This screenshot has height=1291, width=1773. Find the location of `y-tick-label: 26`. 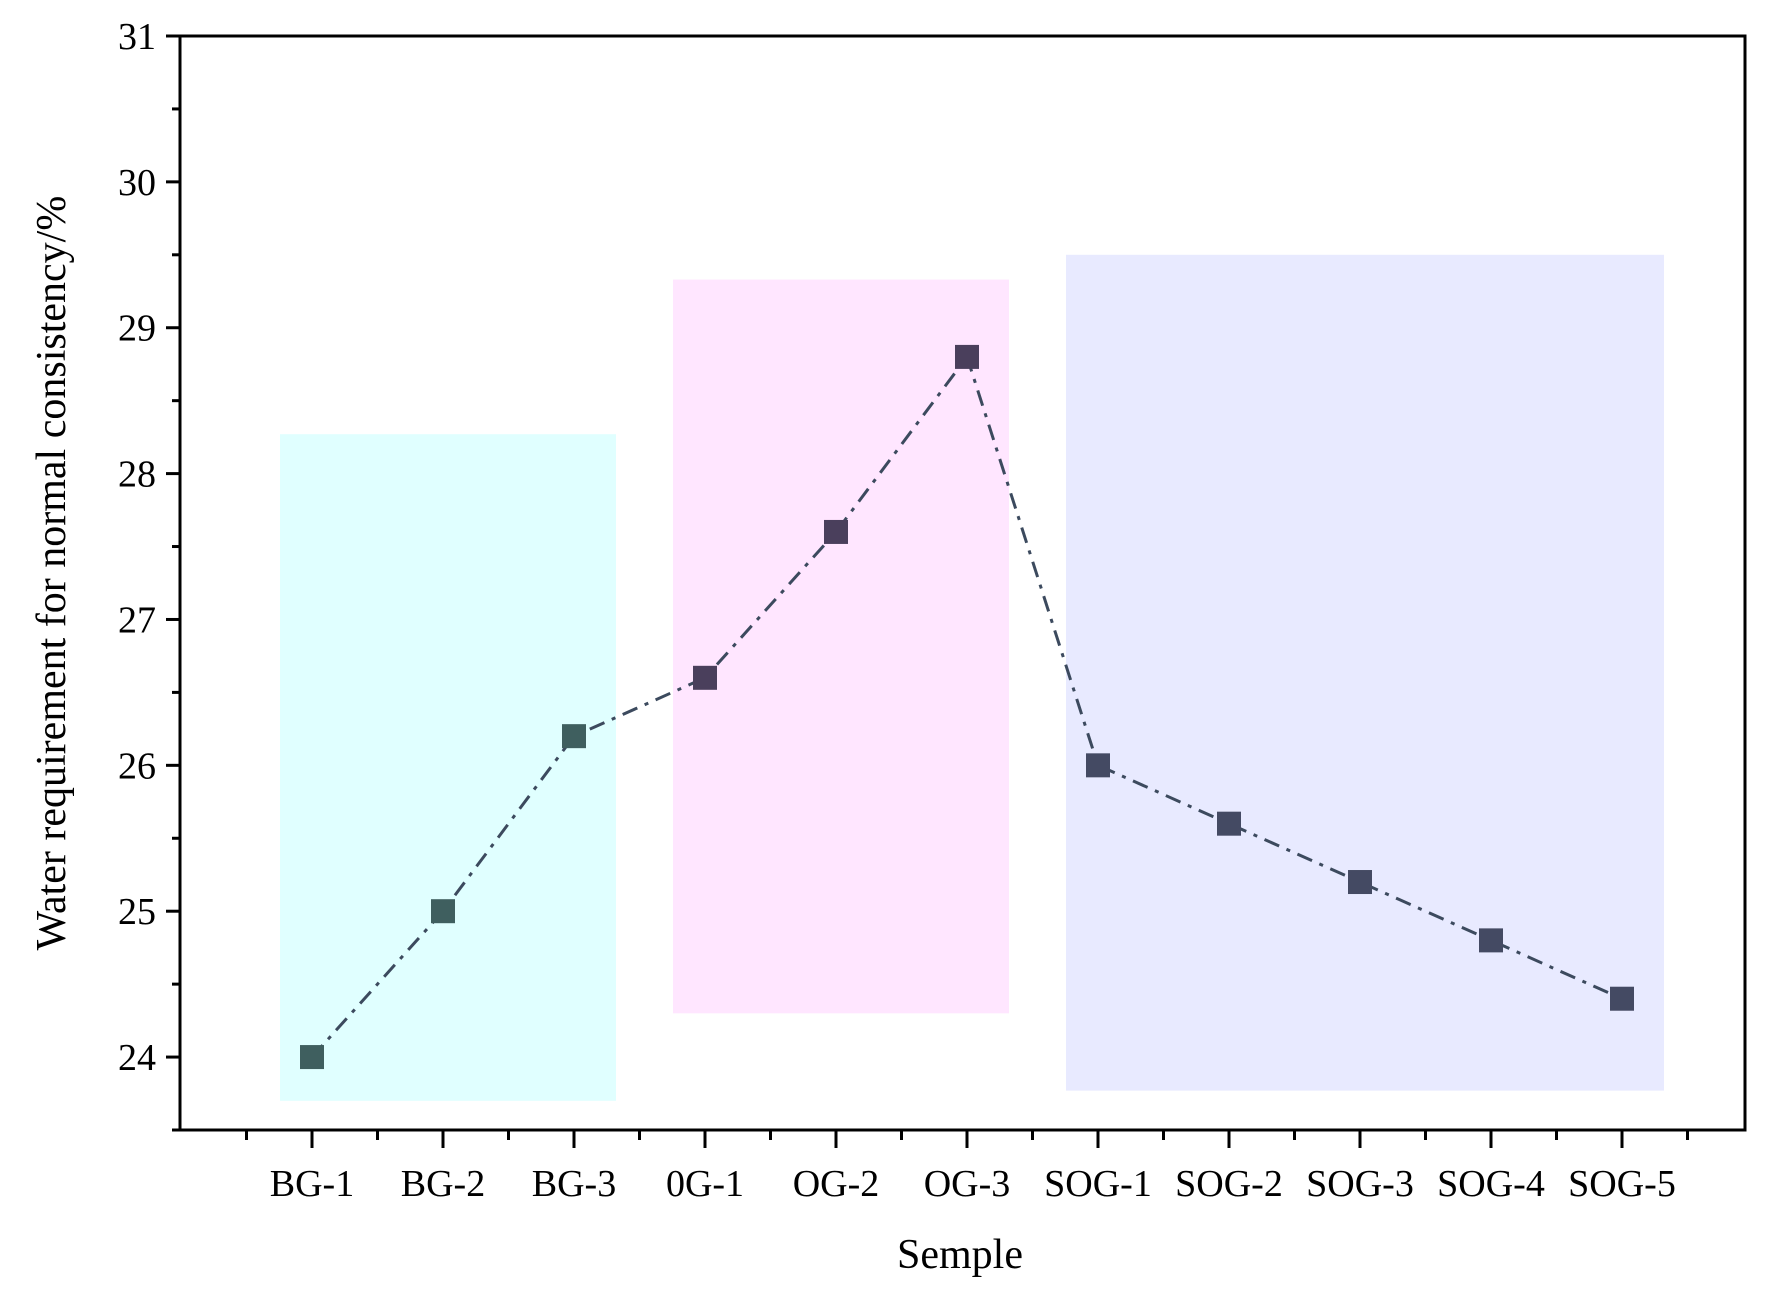

y-tick-label: 26 is located at coordinates (137, 766).